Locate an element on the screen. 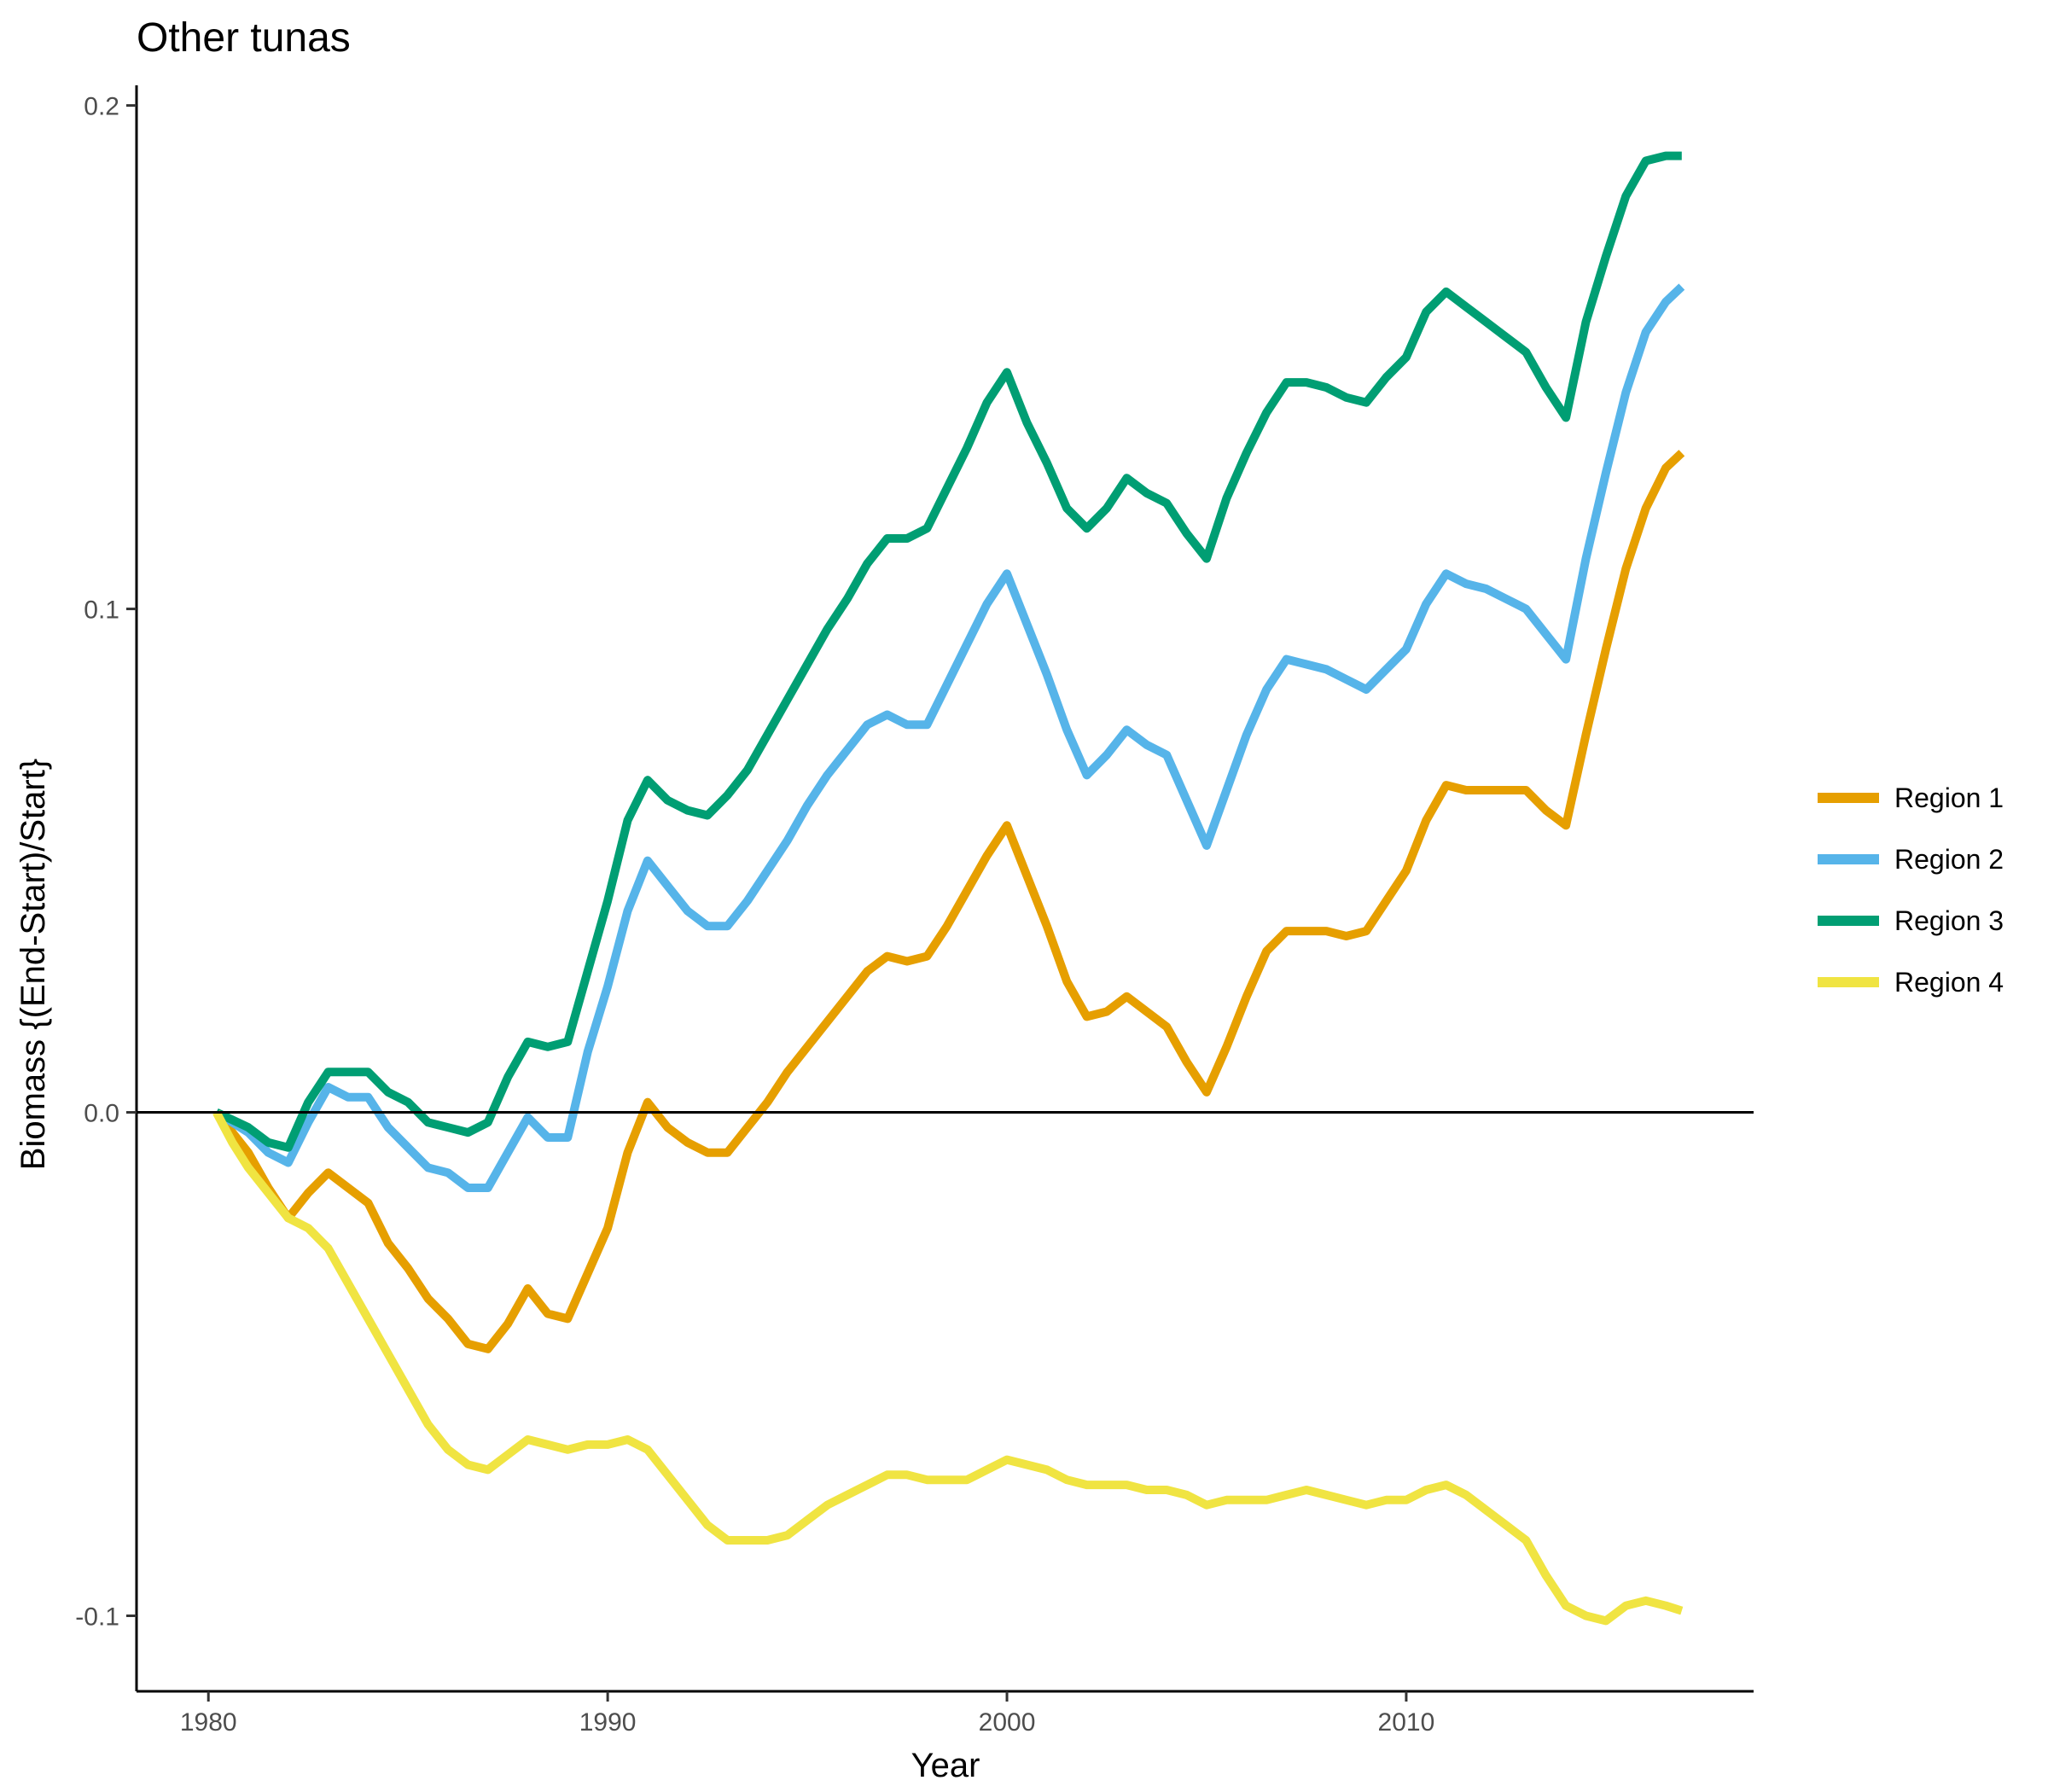 This screenshot has height=1792, width=2048. x-tick-label: 2000 is located at coordinates (1008, 1722).